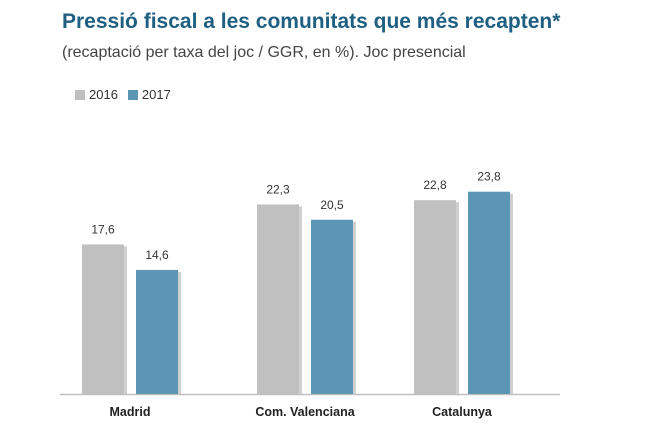 The height and width of the screenshot is (433, 650). I want to click on chart-legend: 2016 2017, so click(128, 94).